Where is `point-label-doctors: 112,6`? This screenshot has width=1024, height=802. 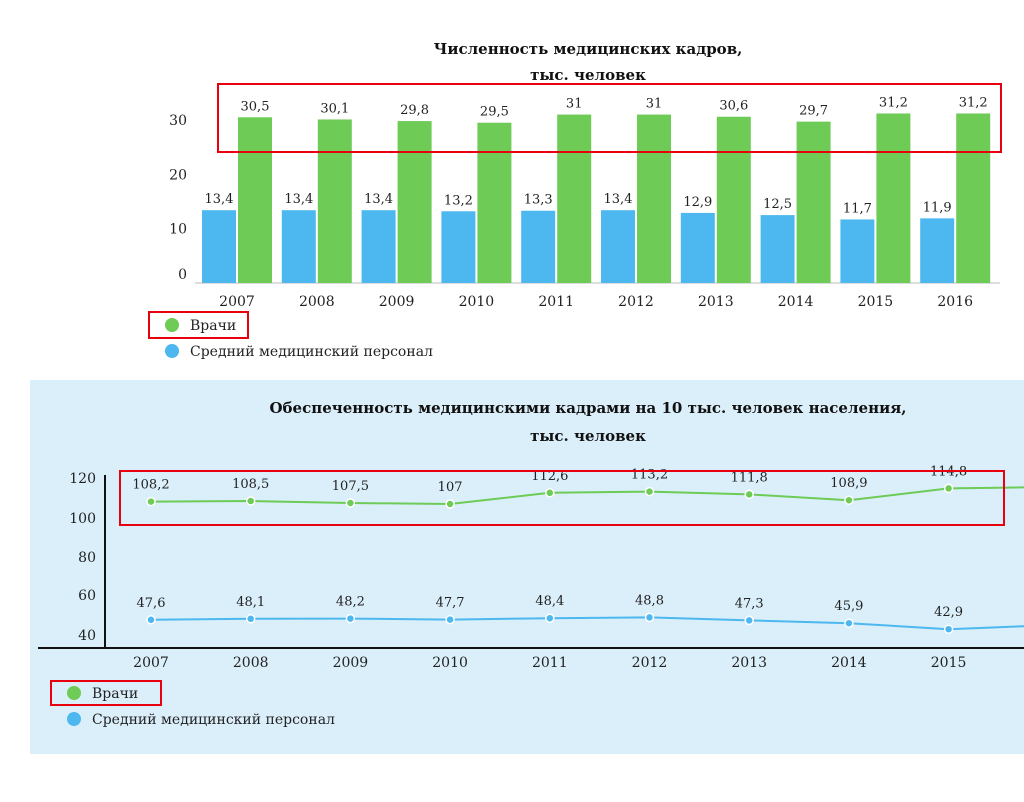 point-label-doctors: 112,6 is located at coordinates (549, 476).